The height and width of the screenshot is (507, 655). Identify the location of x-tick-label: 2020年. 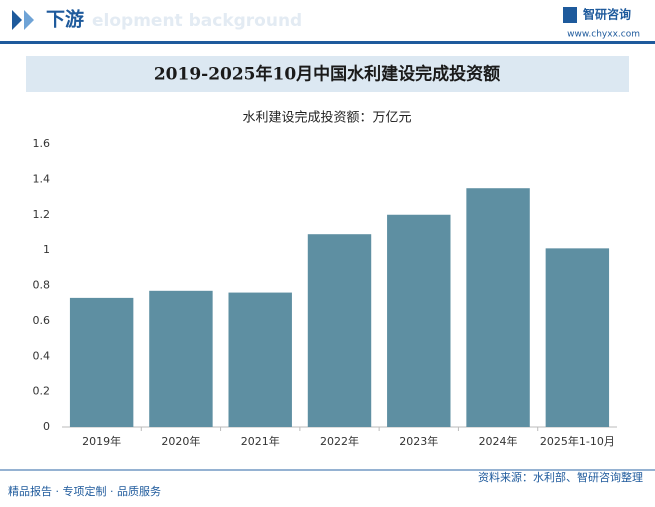
(180, 441).